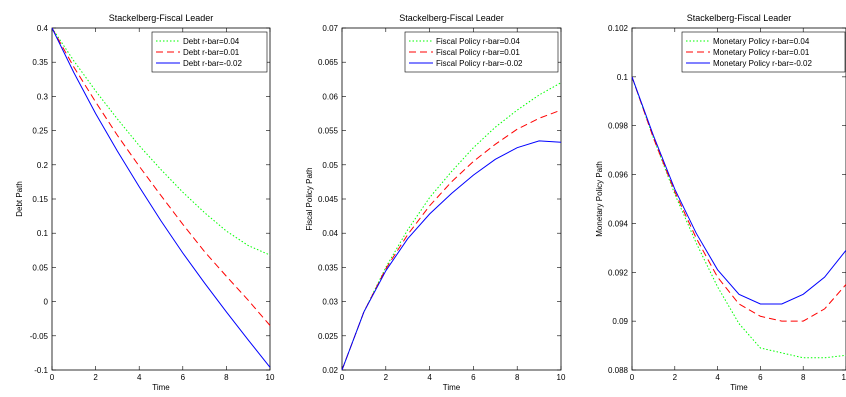  Describe the element at coordinates (618, 272) in the screenshot. I see `y-tick-label: 0.092` at that location.